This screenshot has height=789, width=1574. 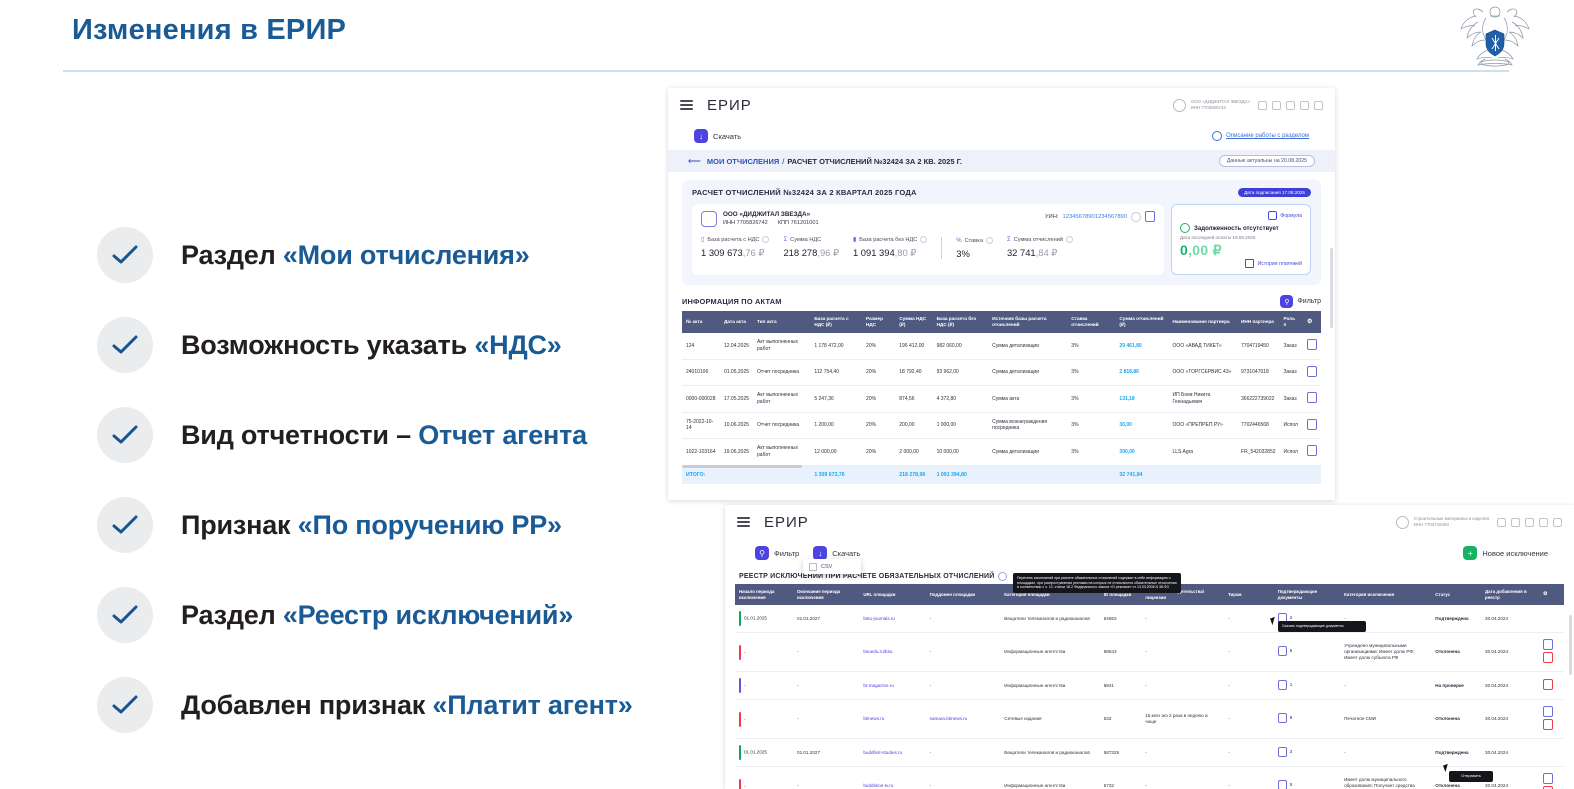 I want to click on col-vat-rate: Размер НДС, so click(x=879, y=322).